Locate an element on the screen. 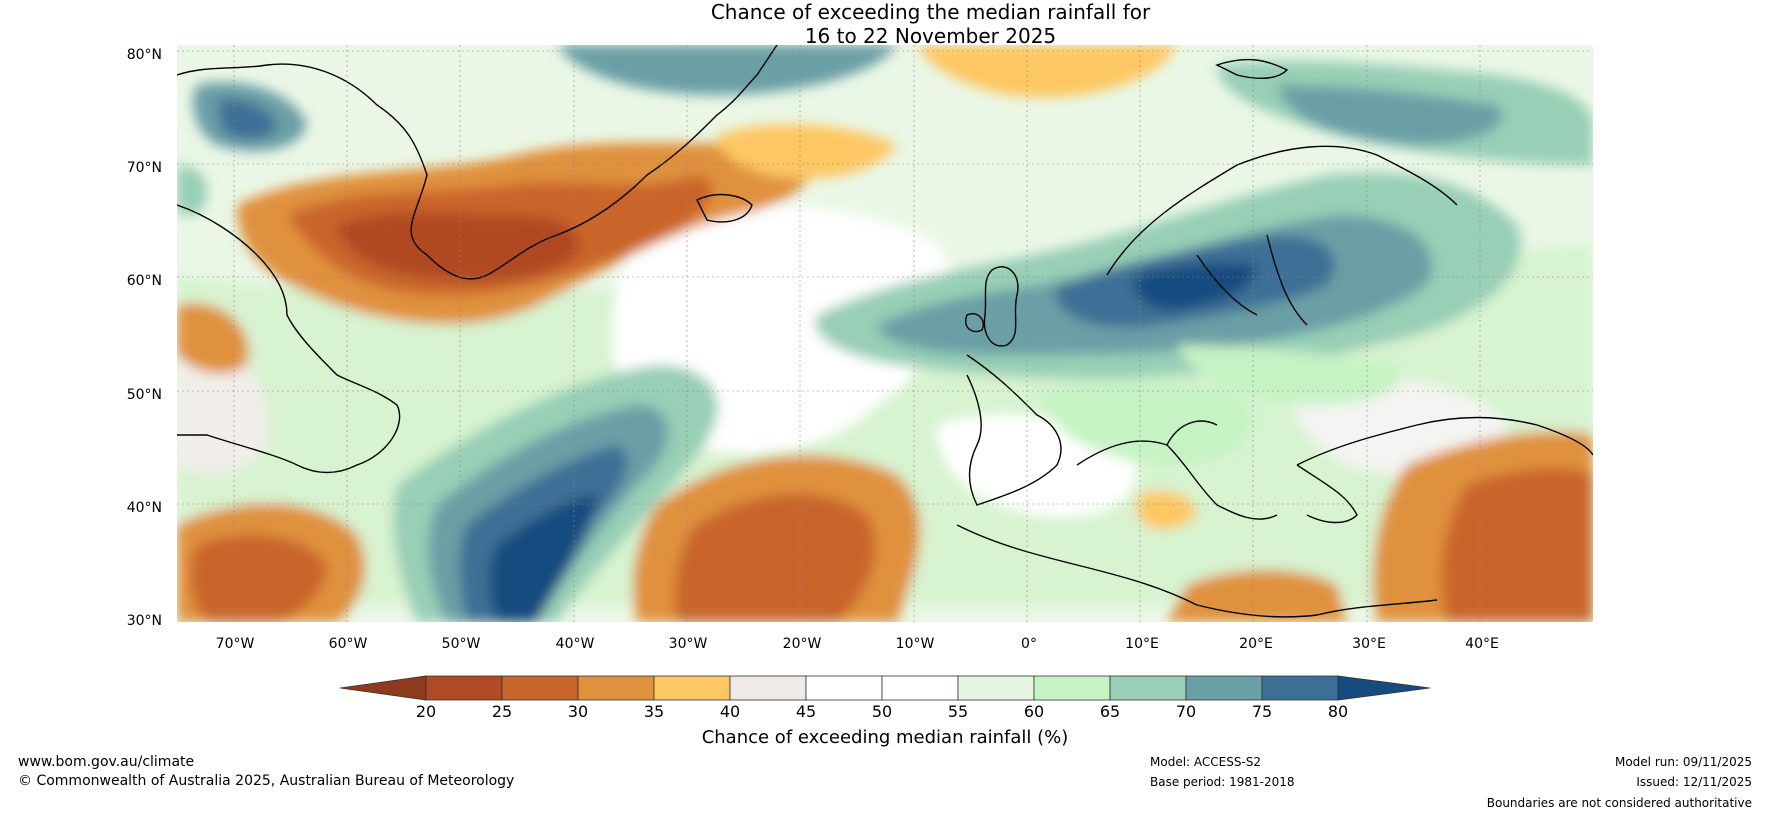  base-period: Base period: 1981-2018 is located at coordinates (1222, 782).